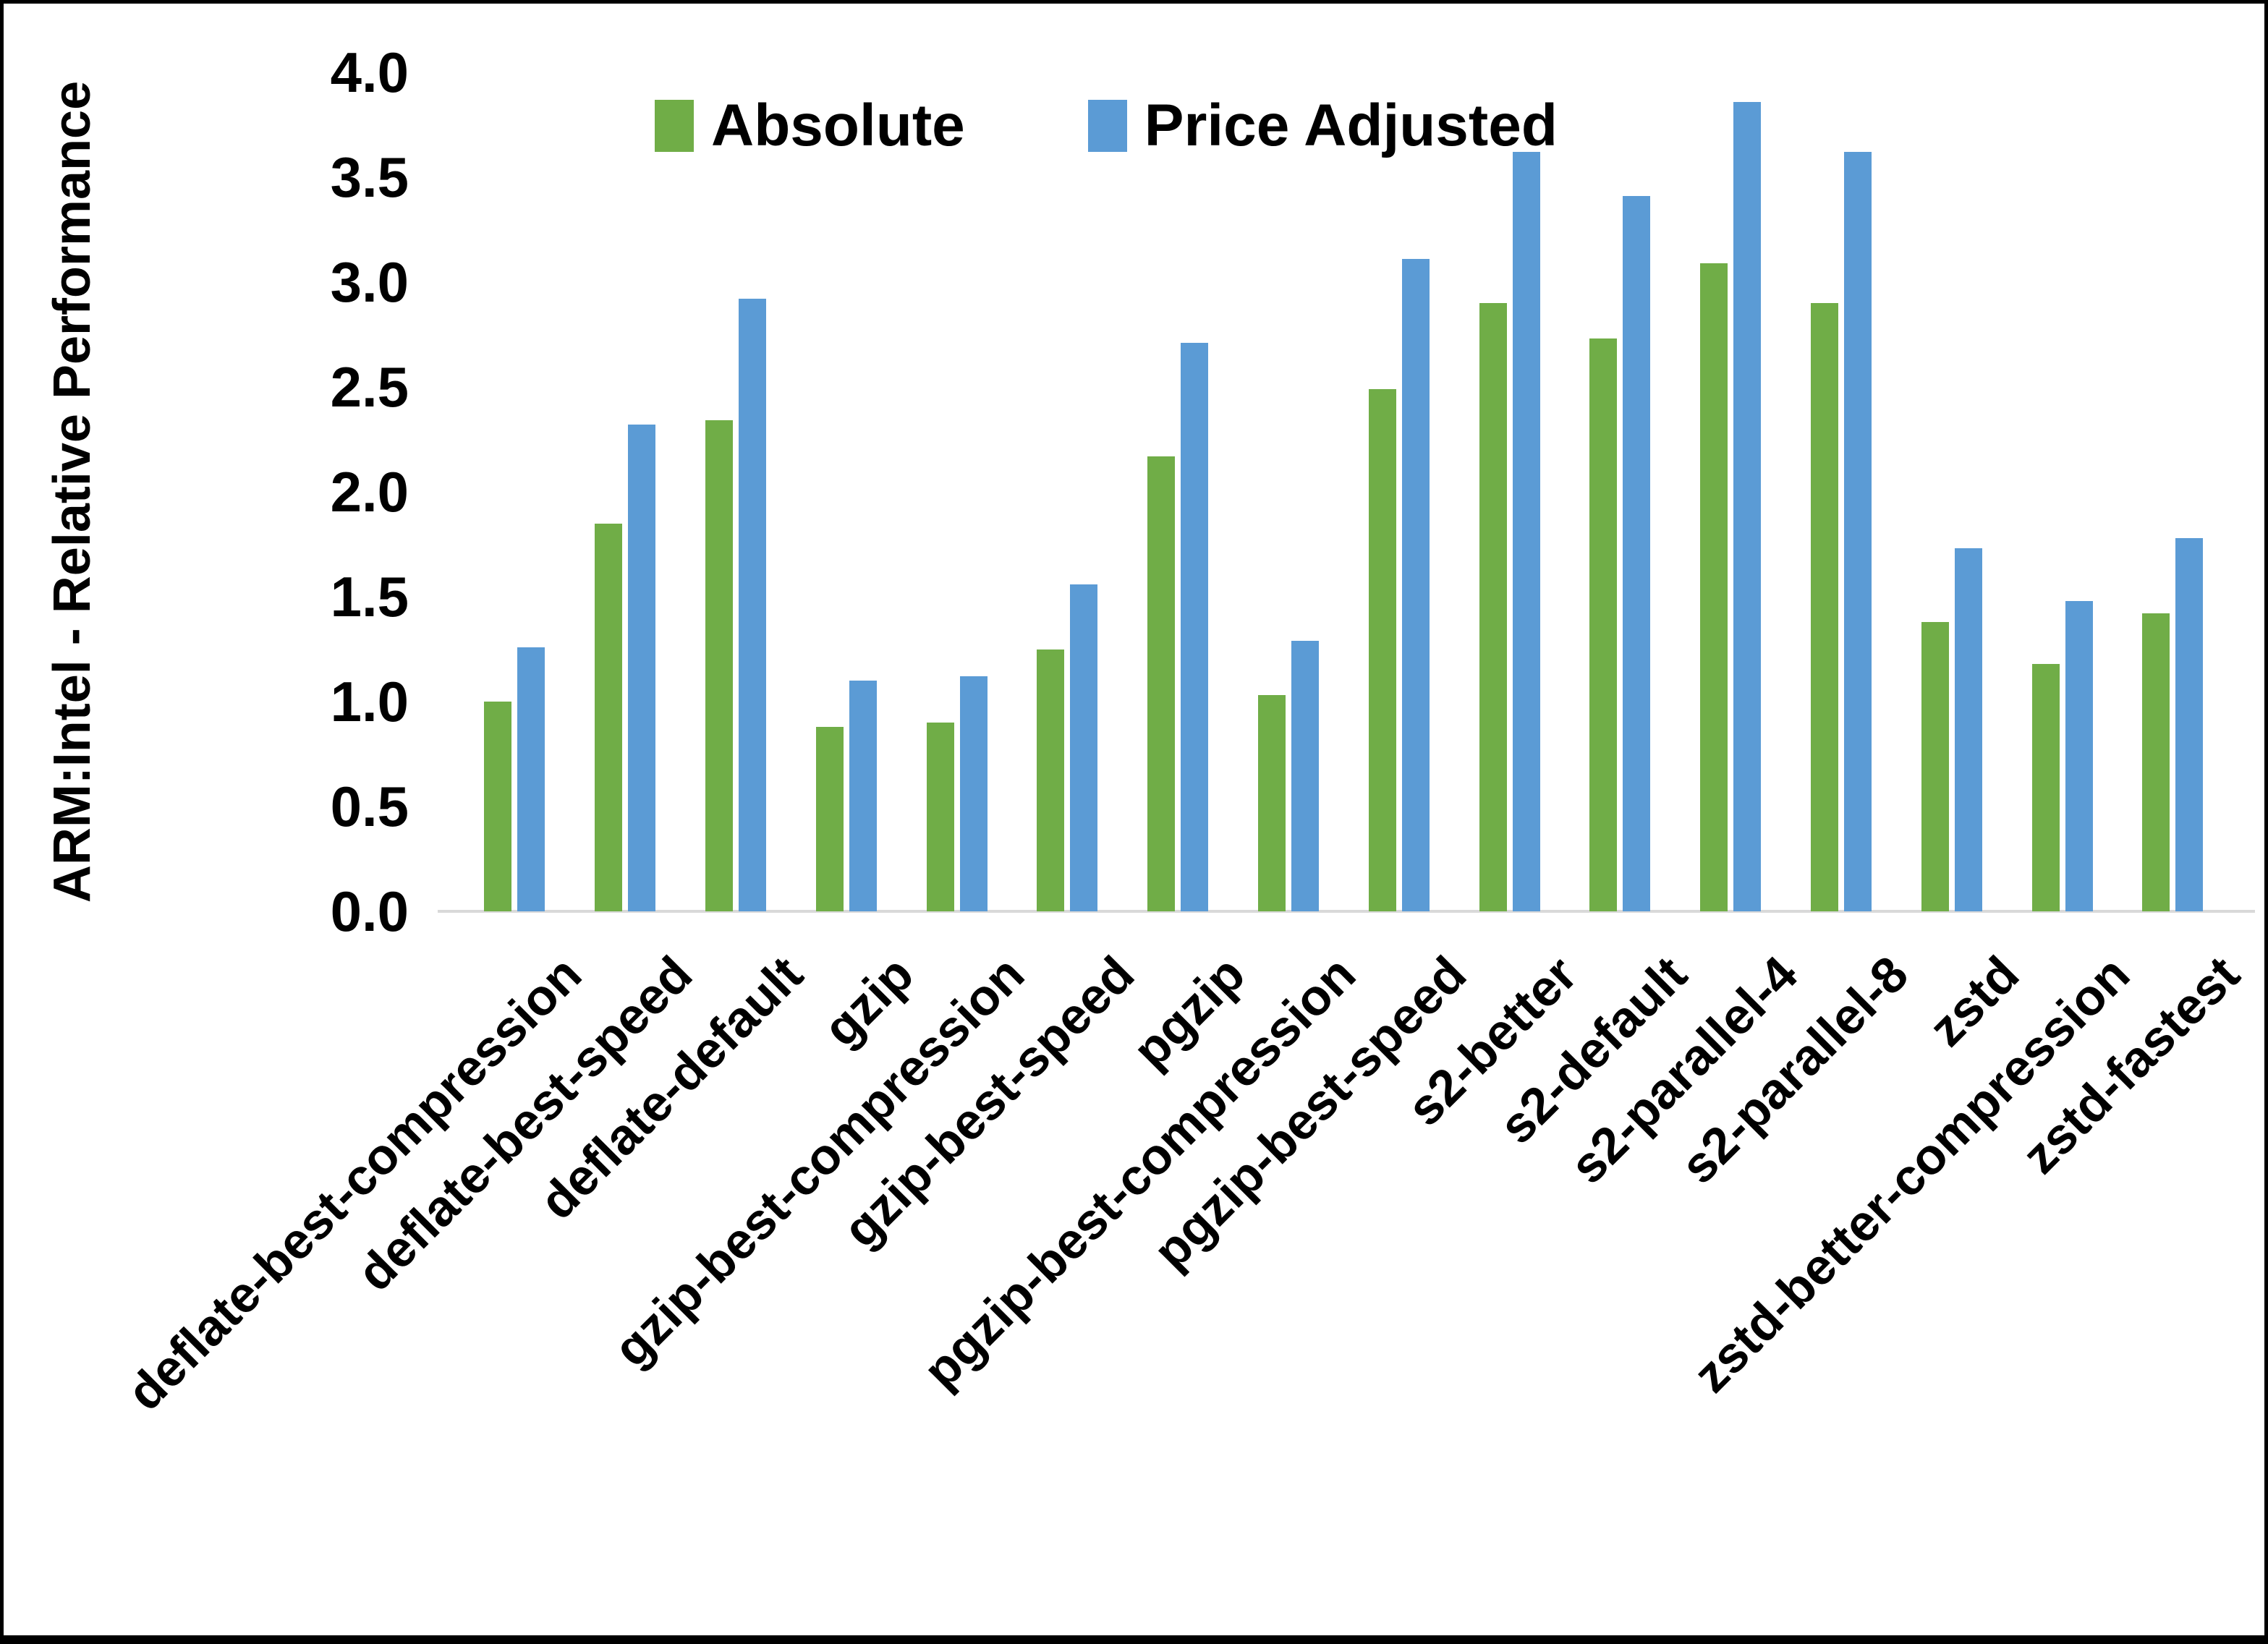 This screenshot has width=2268, height=1644. What do you see at coordinates (369, 282) in the screenshot?
I see `y-tick-label: 3.0` at bounding box center [369, 282].